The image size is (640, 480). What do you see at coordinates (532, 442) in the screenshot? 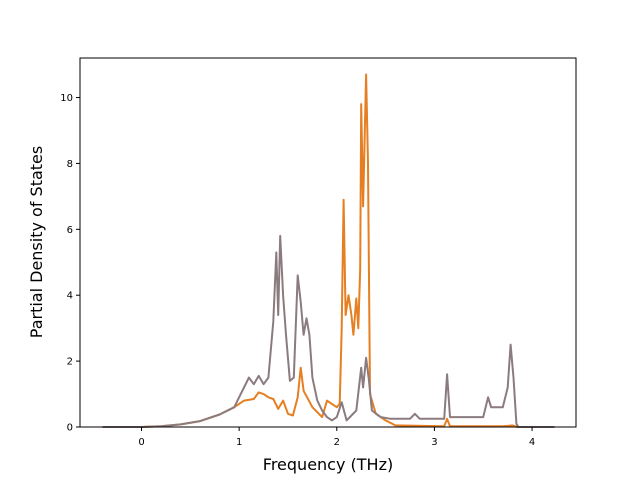
I see `x-tick-label: 4` at bounding box center [532, 442].